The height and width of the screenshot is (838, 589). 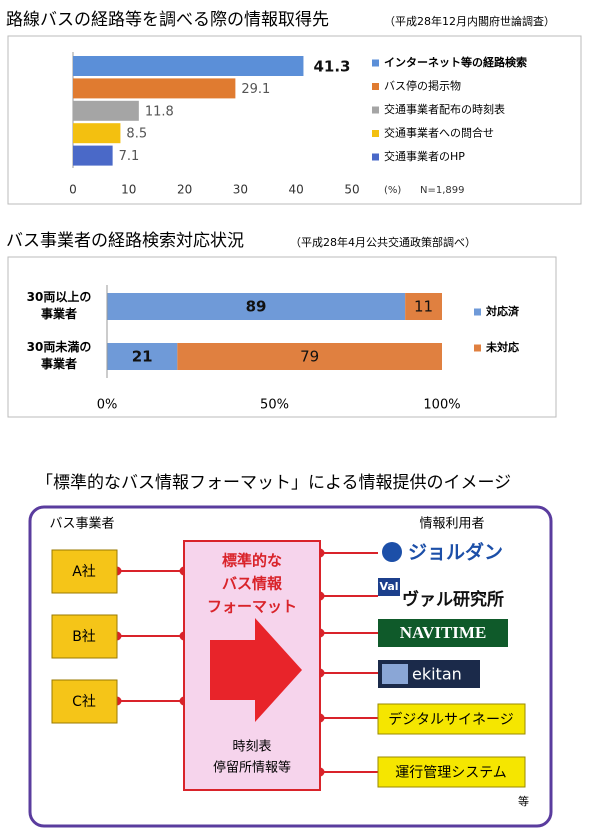 I want to click on legend-label: 交通事業者のHP, so click(x=424, y=156).